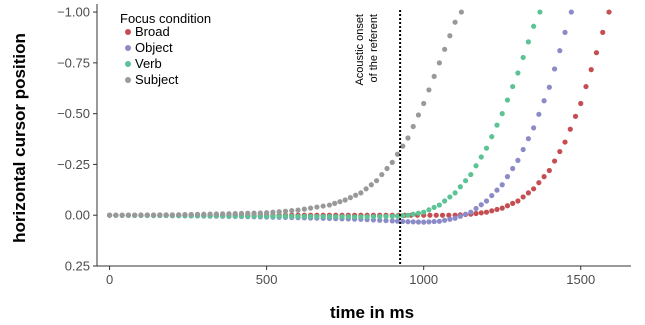 The image size is (645, 325). I want to click on legend-label: Broad, so click(152, 31).